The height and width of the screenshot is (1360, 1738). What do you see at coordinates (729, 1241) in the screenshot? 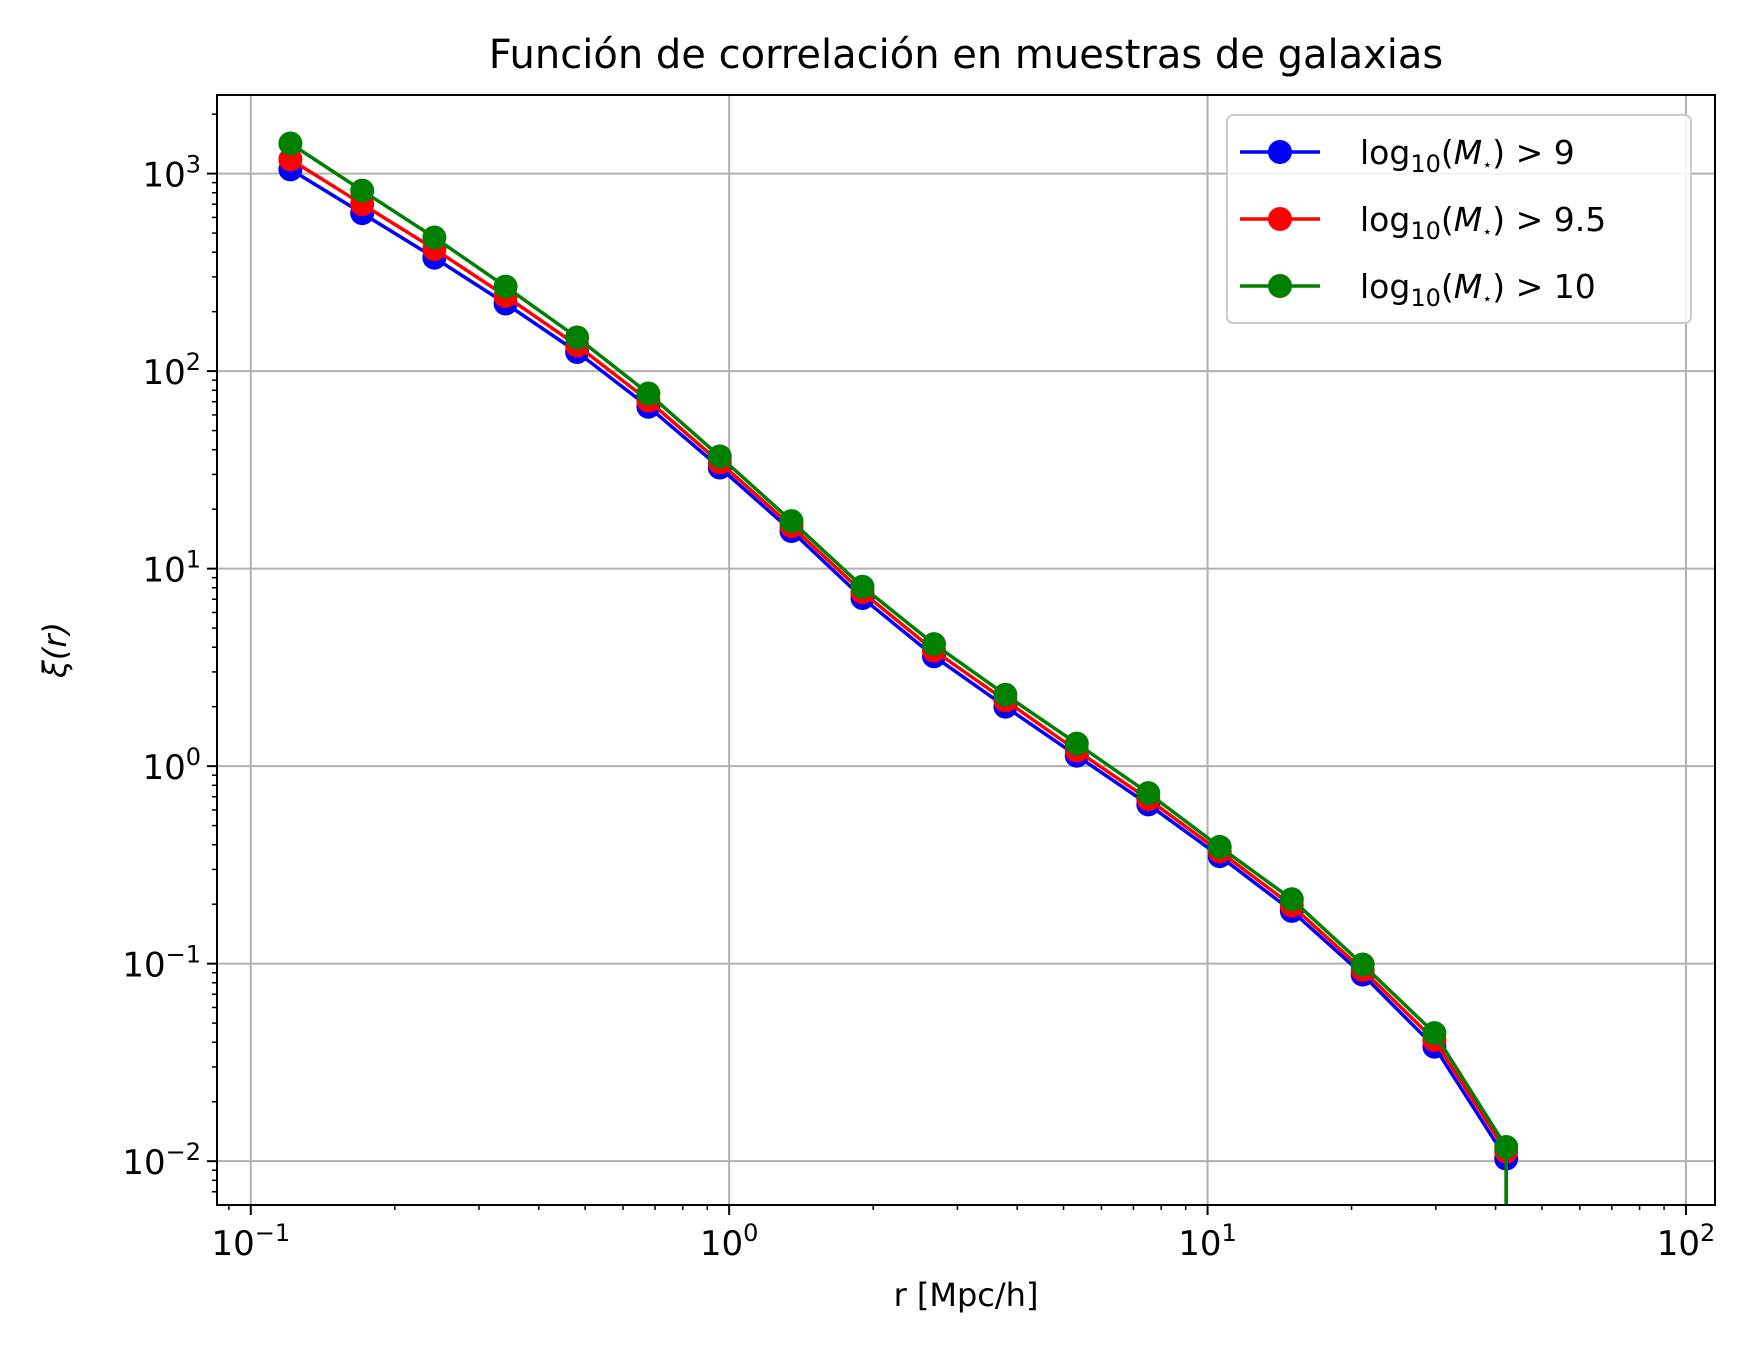
I see `x-tick-label: 10⁰` at bounding box center [729, 1241].